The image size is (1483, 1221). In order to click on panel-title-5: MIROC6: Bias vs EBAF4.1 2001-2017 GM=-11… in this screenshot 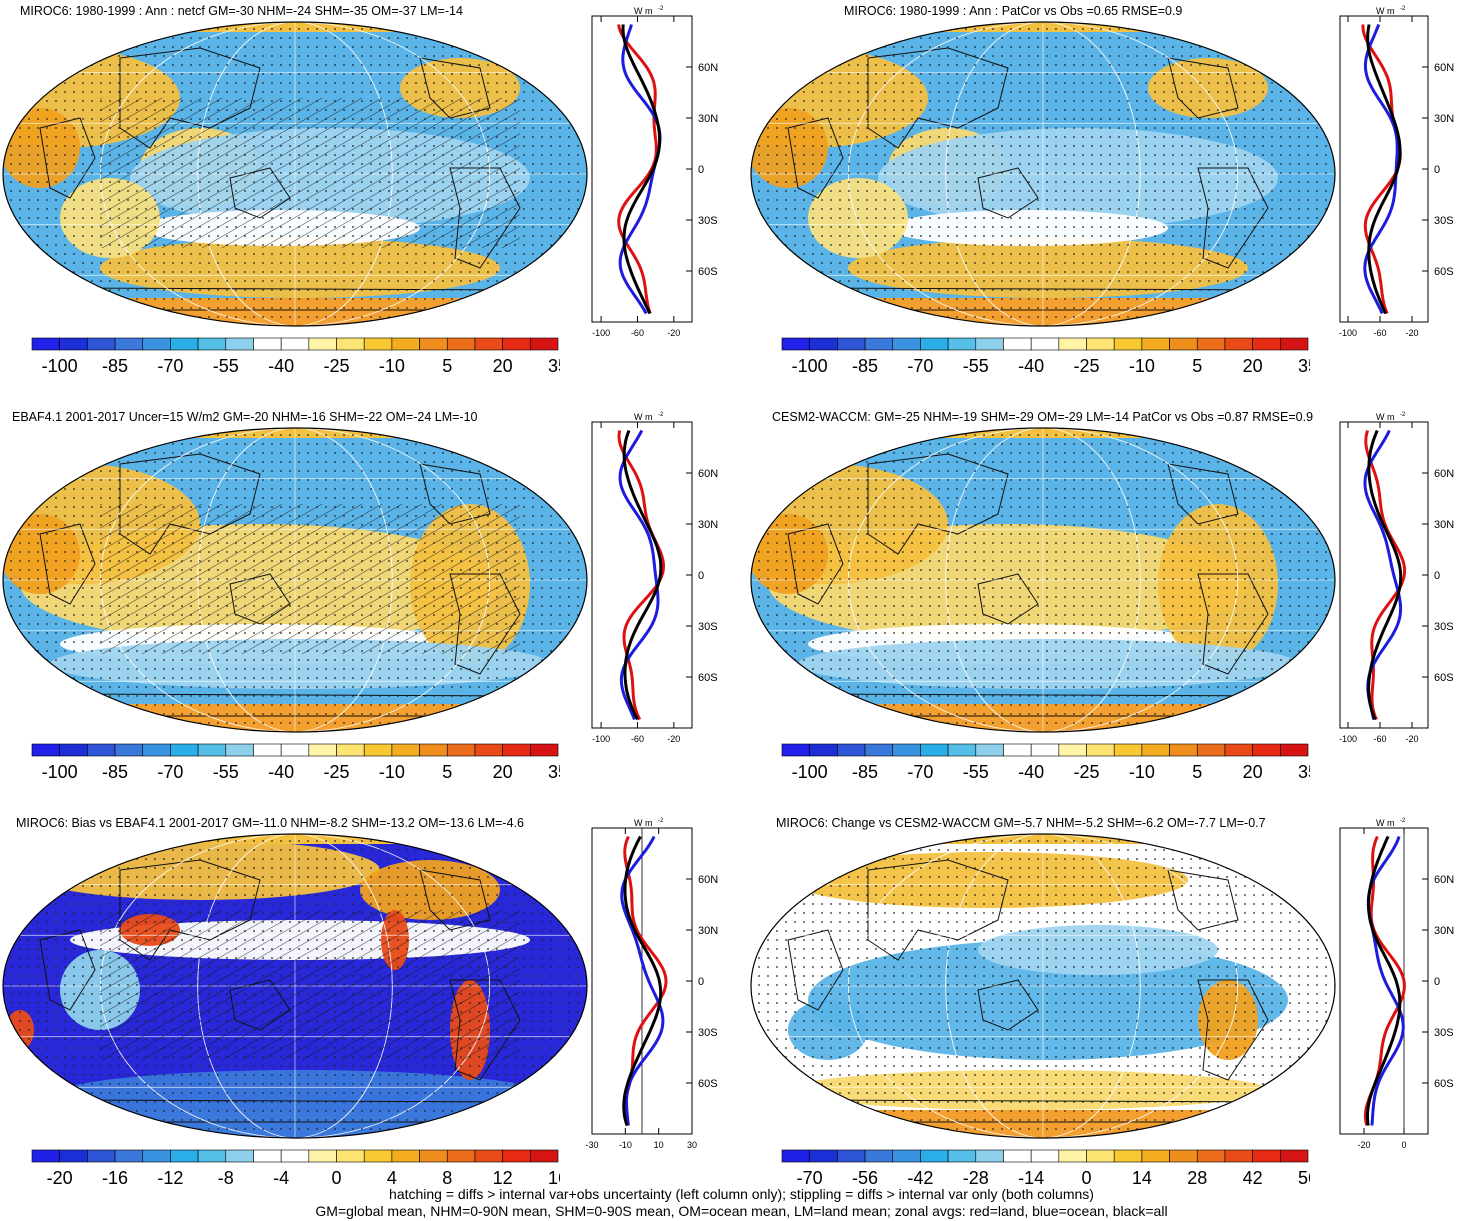, I will do `click(270, 823)`.